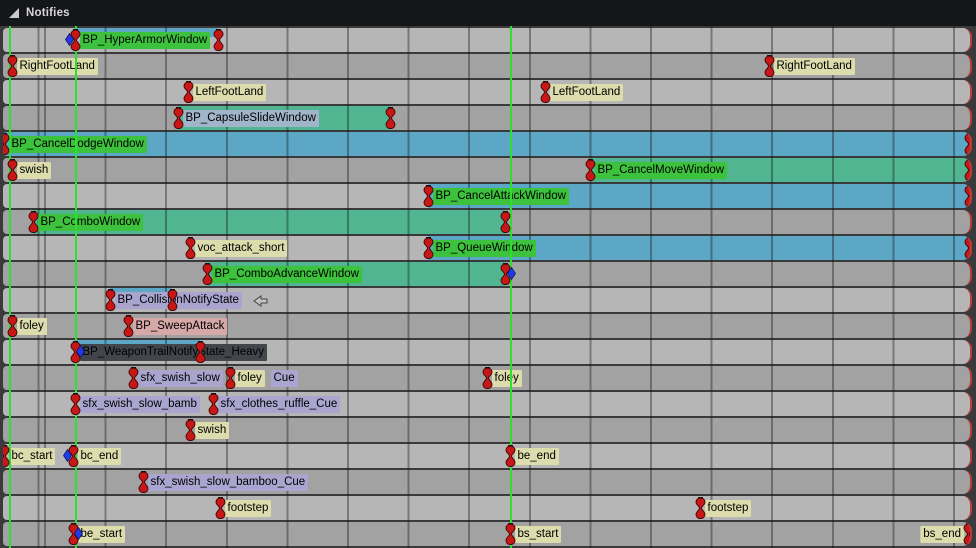 Image resolution: width=976 pixels, height=548 pixels. What do you see at coordinates (487, 92) in the screenshot?
I see `notify-track-row: LeftFootLand LeftFootLand` at bounding box center [487, 92].